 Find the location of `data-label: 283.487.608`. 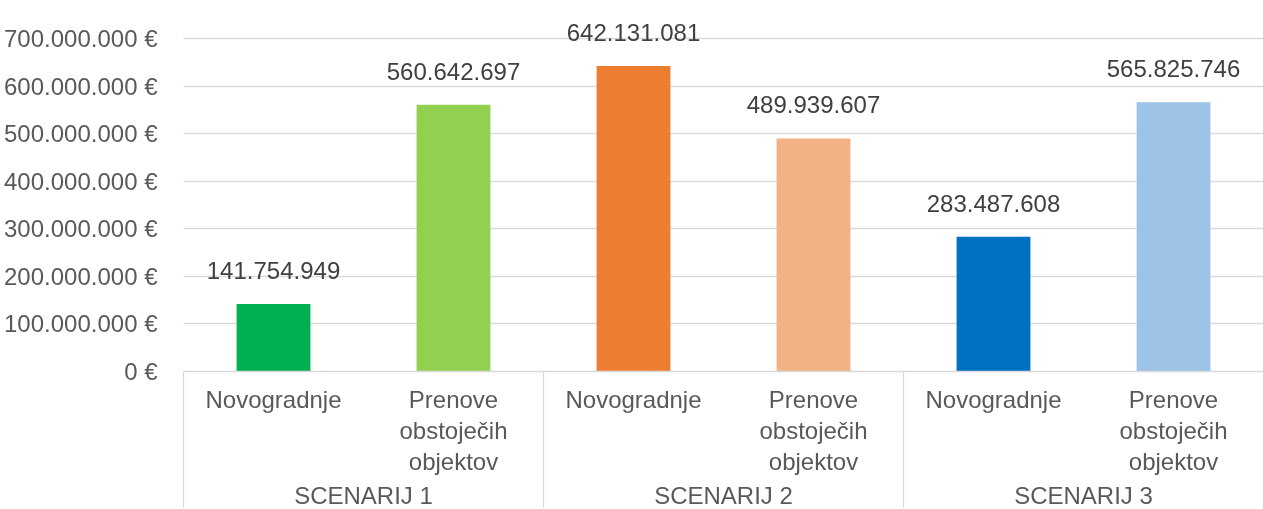

data-label: 283.487.608 is located at coordinates (993, 203).